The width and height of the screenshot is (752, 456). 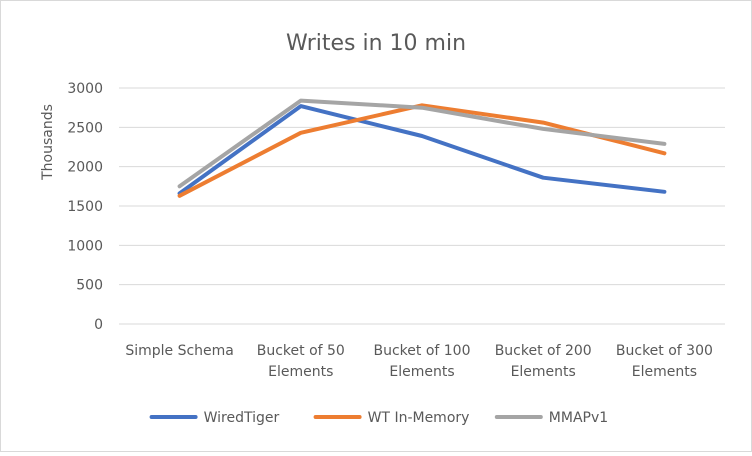 I want to click on y-axis-label: Thousands, so click(x=48, y=142).